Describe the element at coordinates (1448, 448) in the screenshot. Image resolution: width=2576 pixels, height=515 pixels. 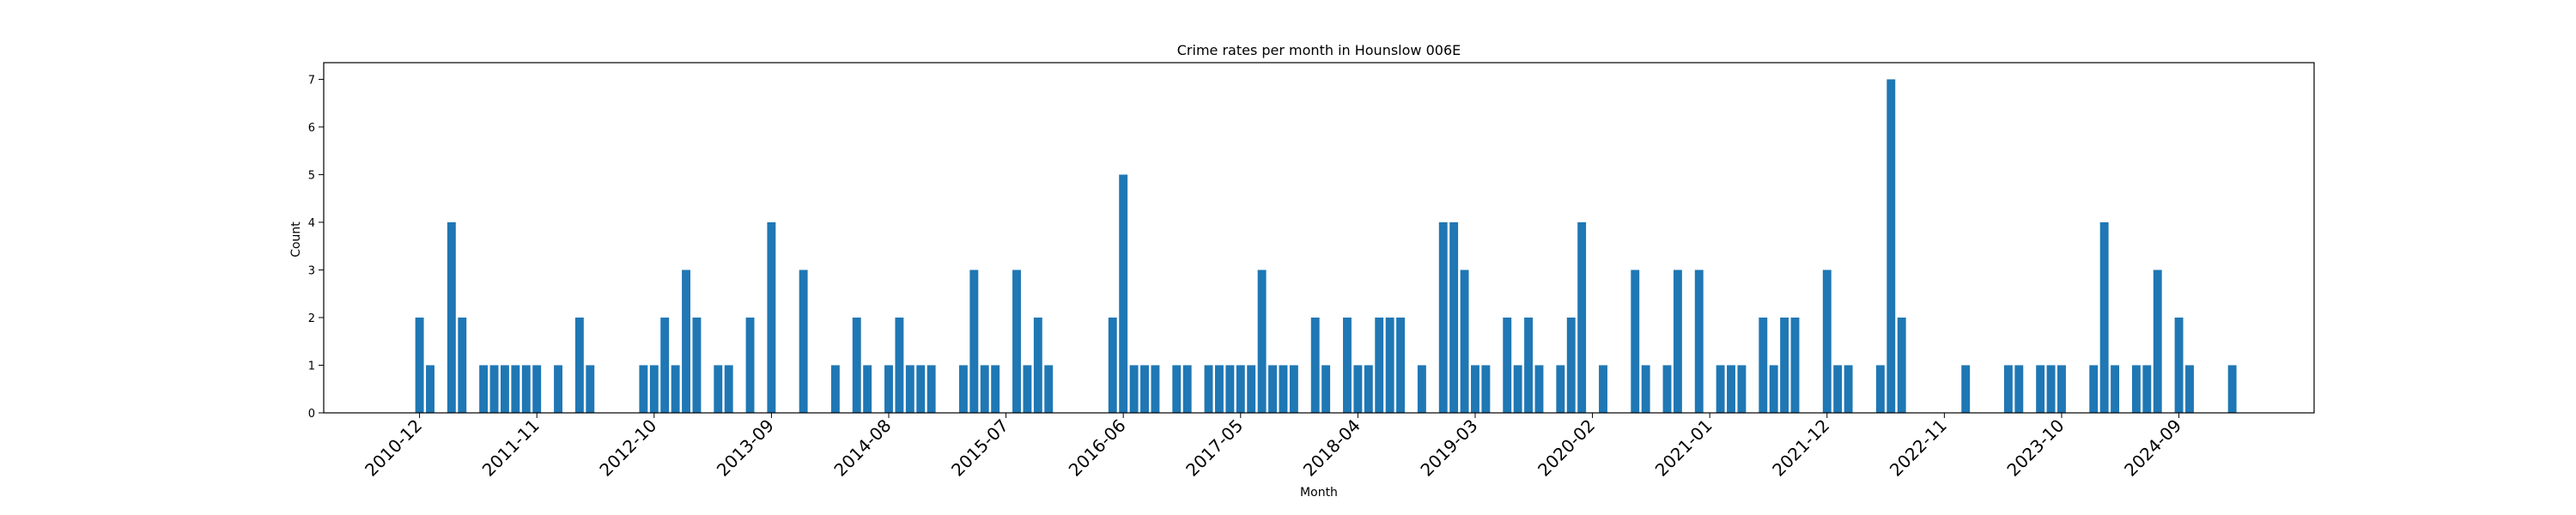
I see `x-tick-label: 2019-03` at that location.